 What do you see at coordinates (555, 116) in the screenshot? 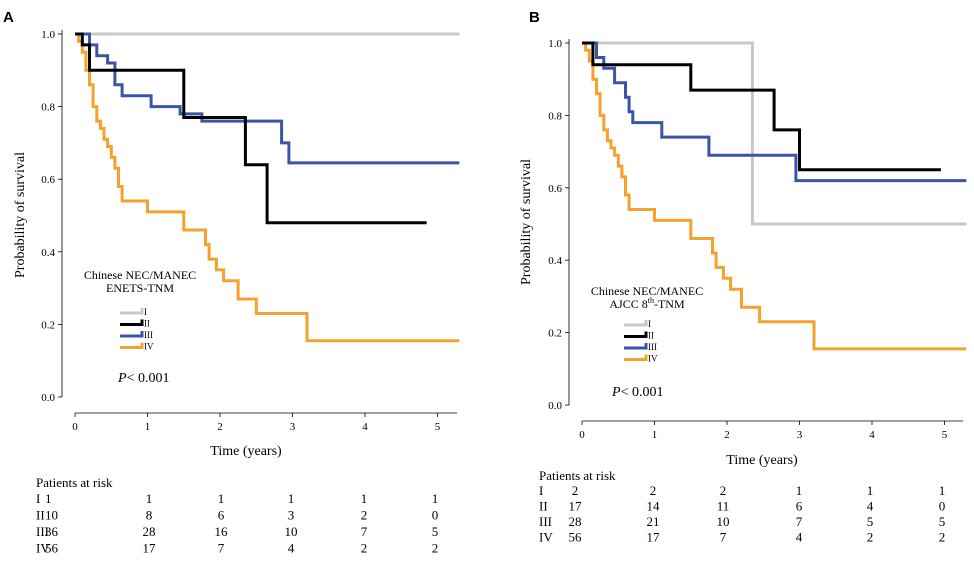
I see `panel-b-y-tick-label: 0.8` at bounding box center [555, 116].